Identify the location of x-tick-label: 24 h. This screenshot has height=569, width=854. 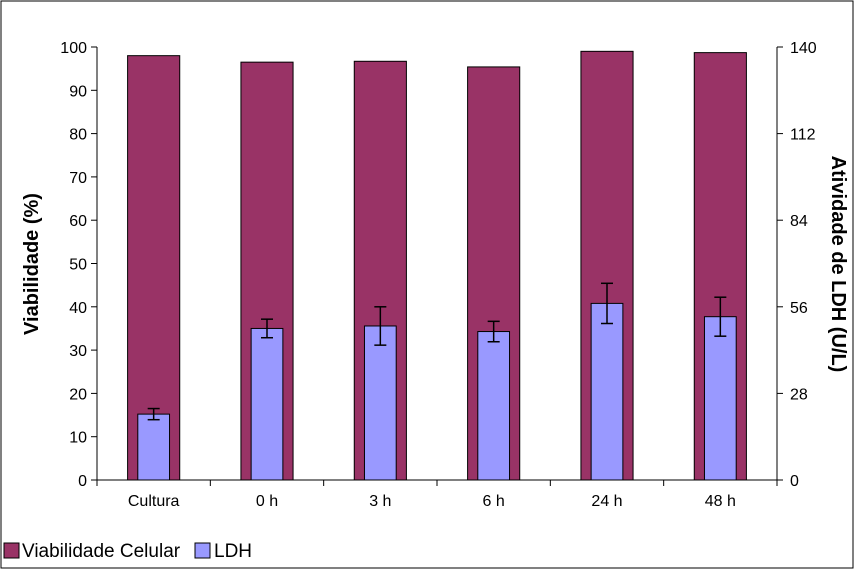
(606, 501).